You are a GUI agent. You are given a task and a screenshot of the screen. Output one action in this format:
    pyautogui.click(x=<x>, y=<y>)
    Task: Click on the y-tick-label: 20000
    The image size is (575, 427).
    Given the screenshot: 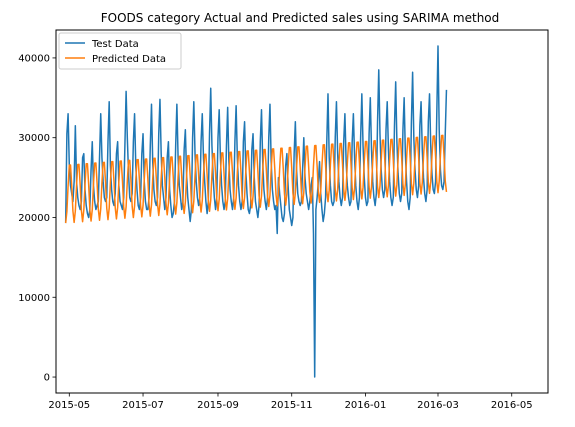 What is the action you would take?
    pyautogui.click(x=34, y=218)
    